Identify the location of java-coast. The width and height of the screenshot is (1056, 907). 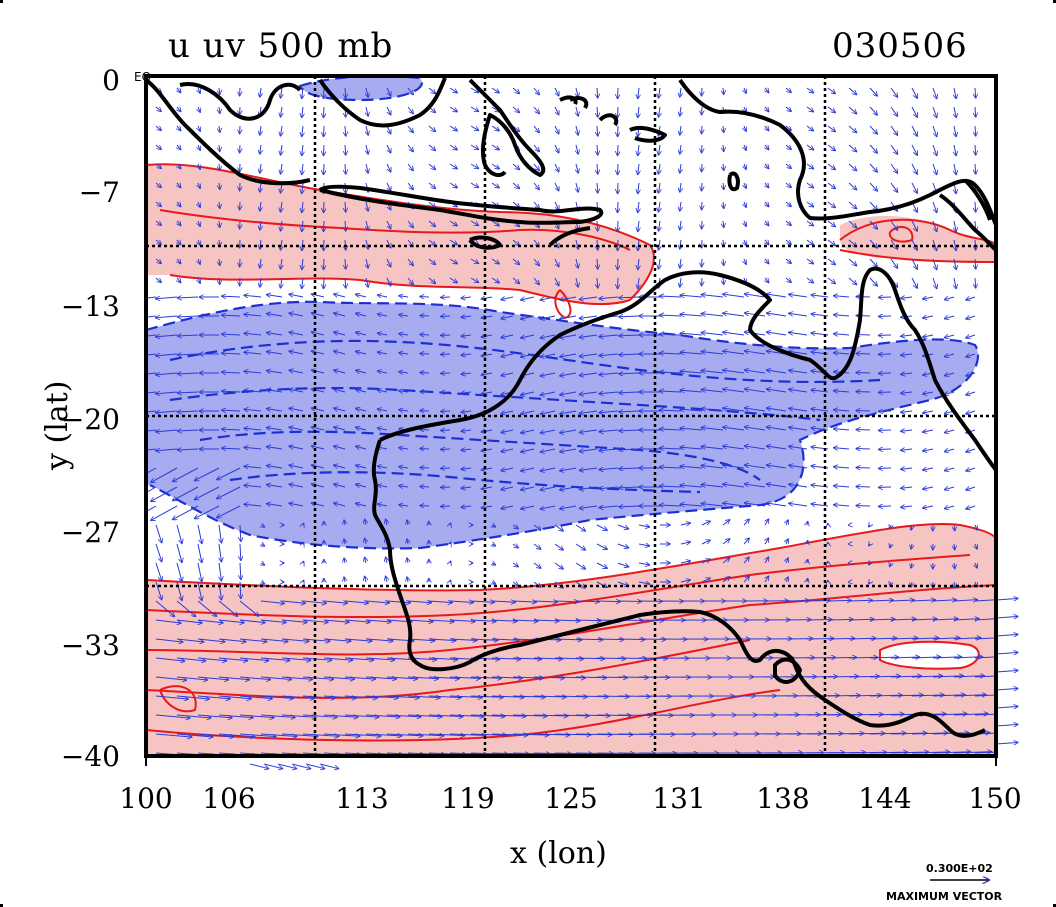
(461, 204).